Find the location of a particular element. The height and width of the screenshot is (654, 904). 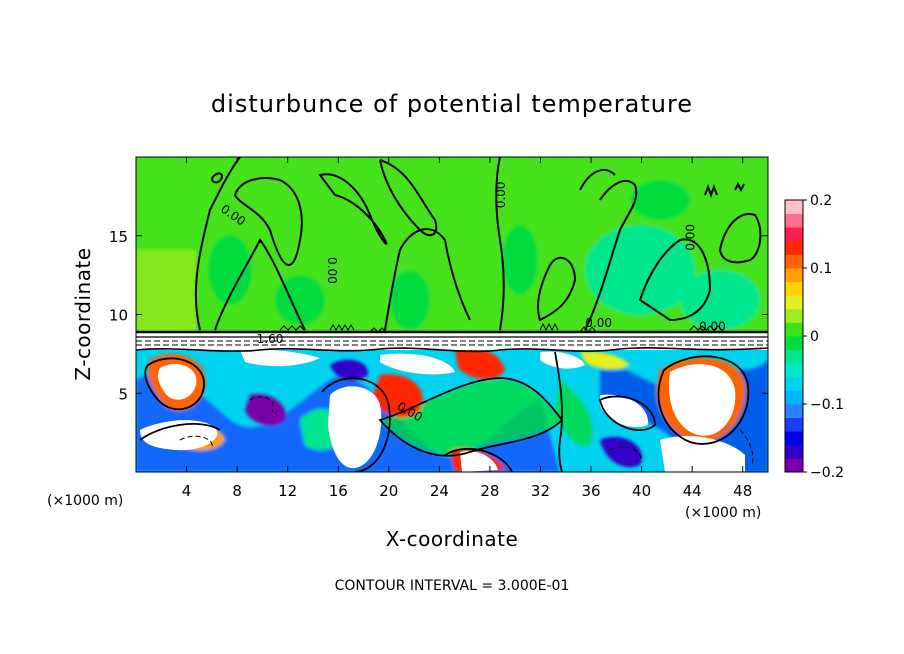

x-tick-label: 36 is located at coordinates (590, 491).